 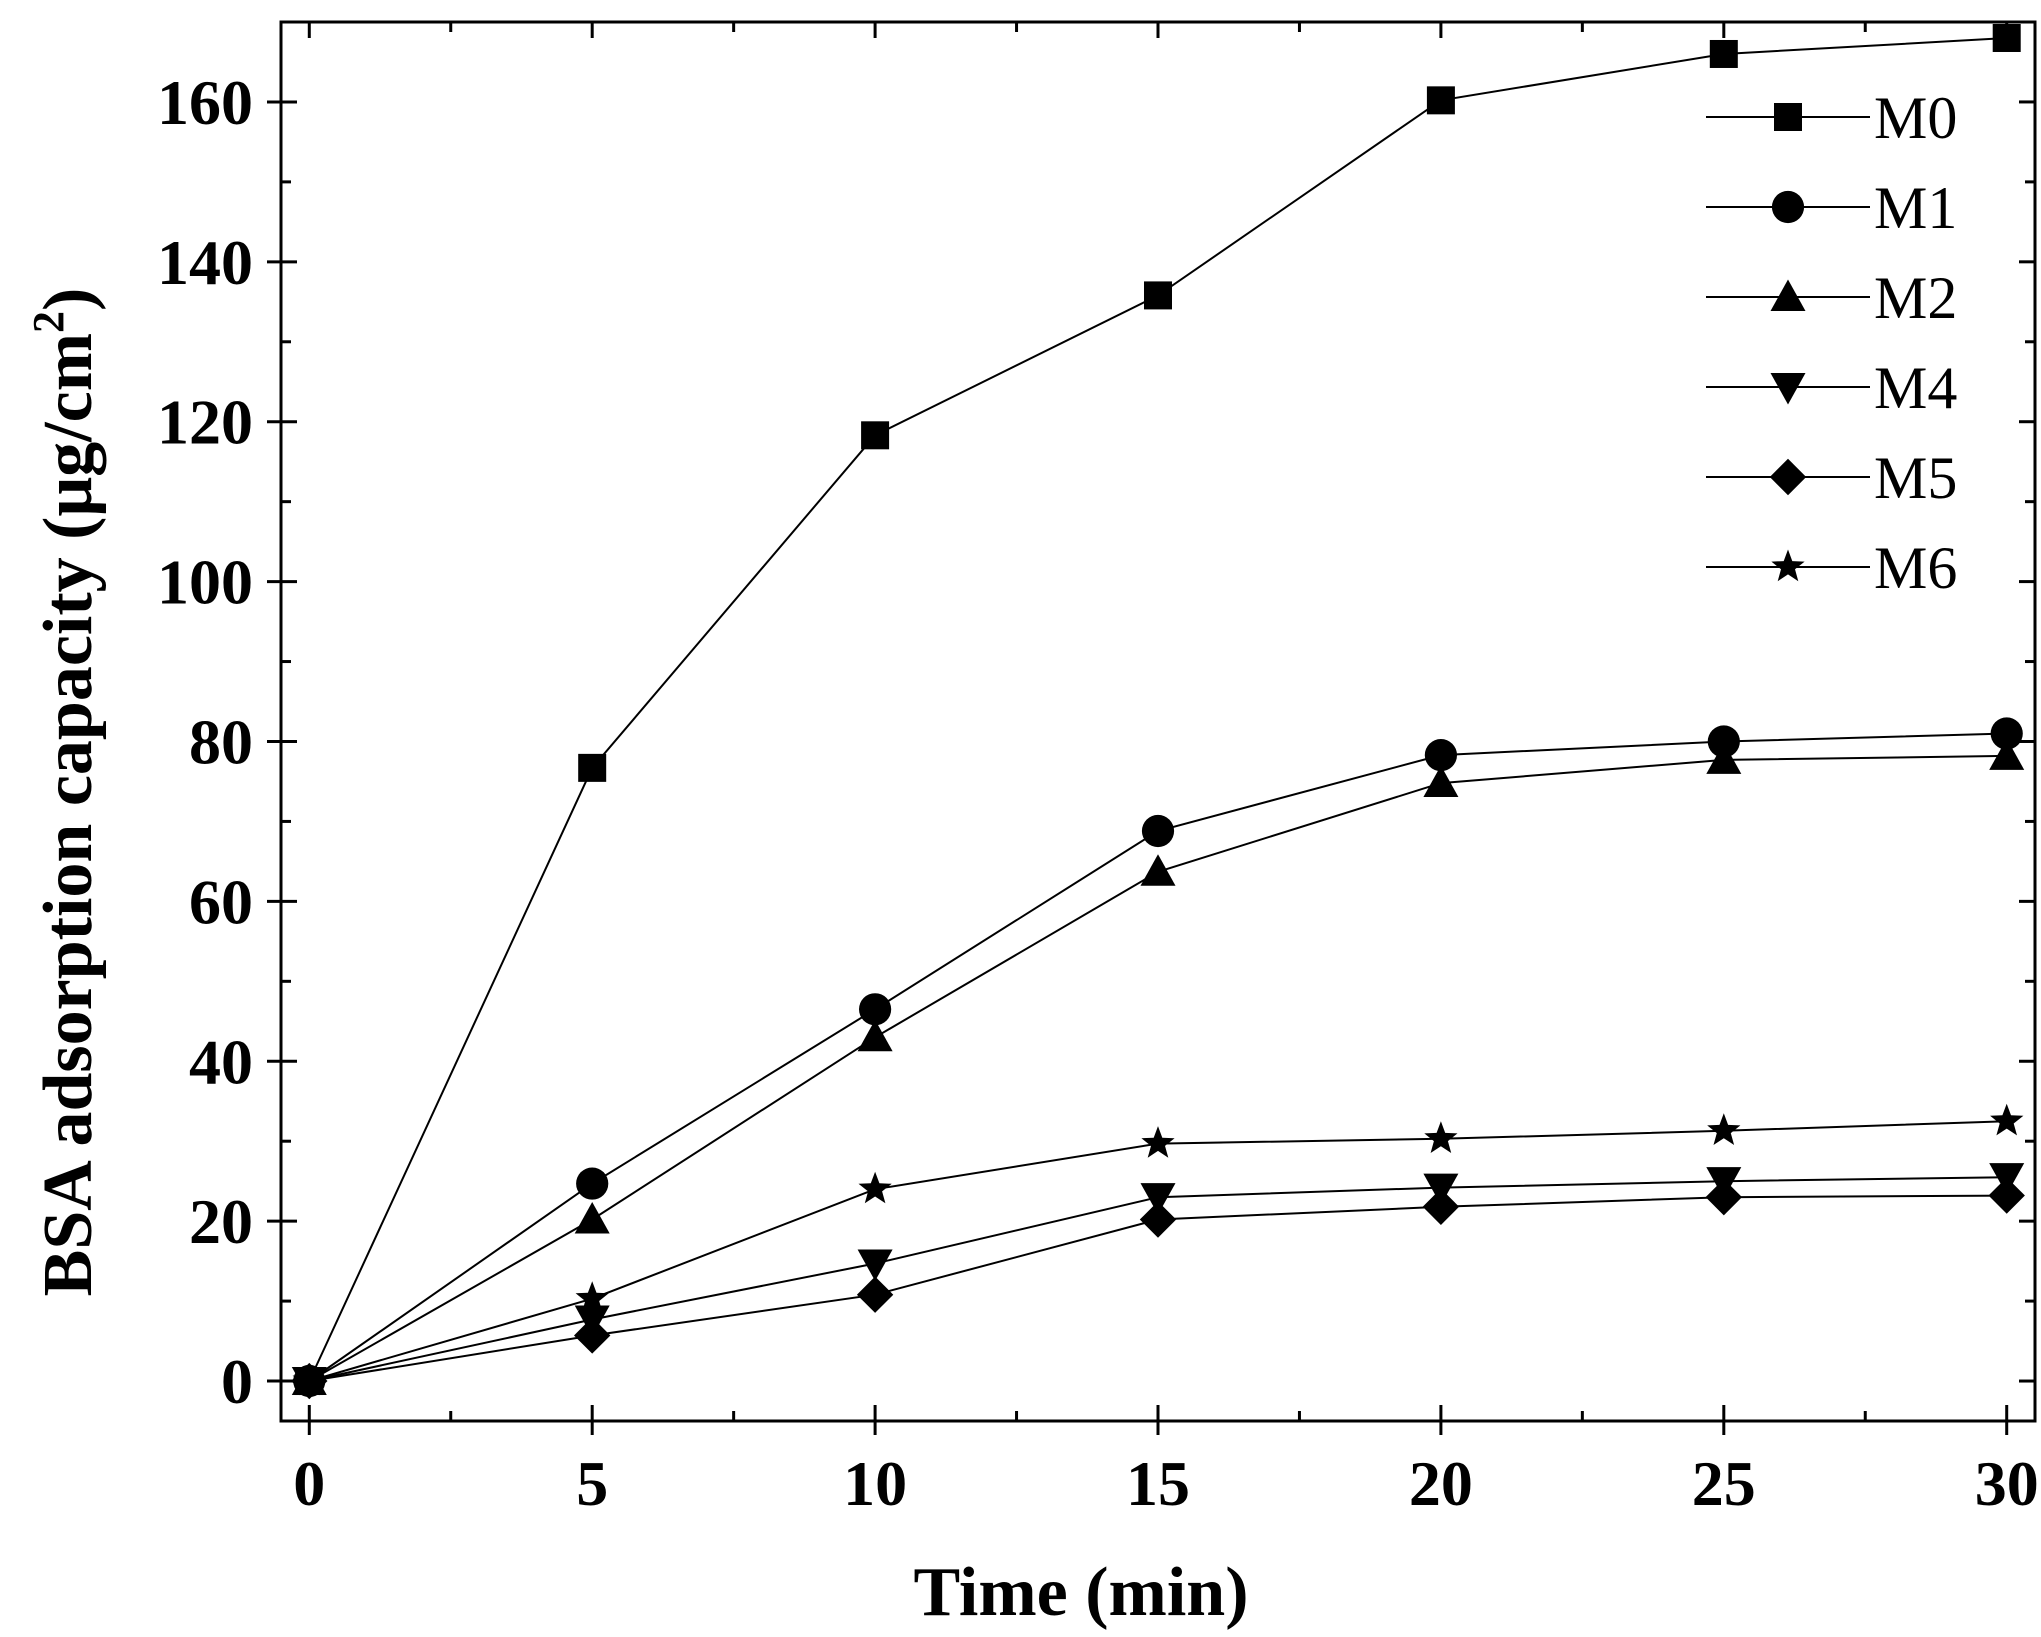 I want to click on legend-item-m6: M6, so click(x=1831, y=568).